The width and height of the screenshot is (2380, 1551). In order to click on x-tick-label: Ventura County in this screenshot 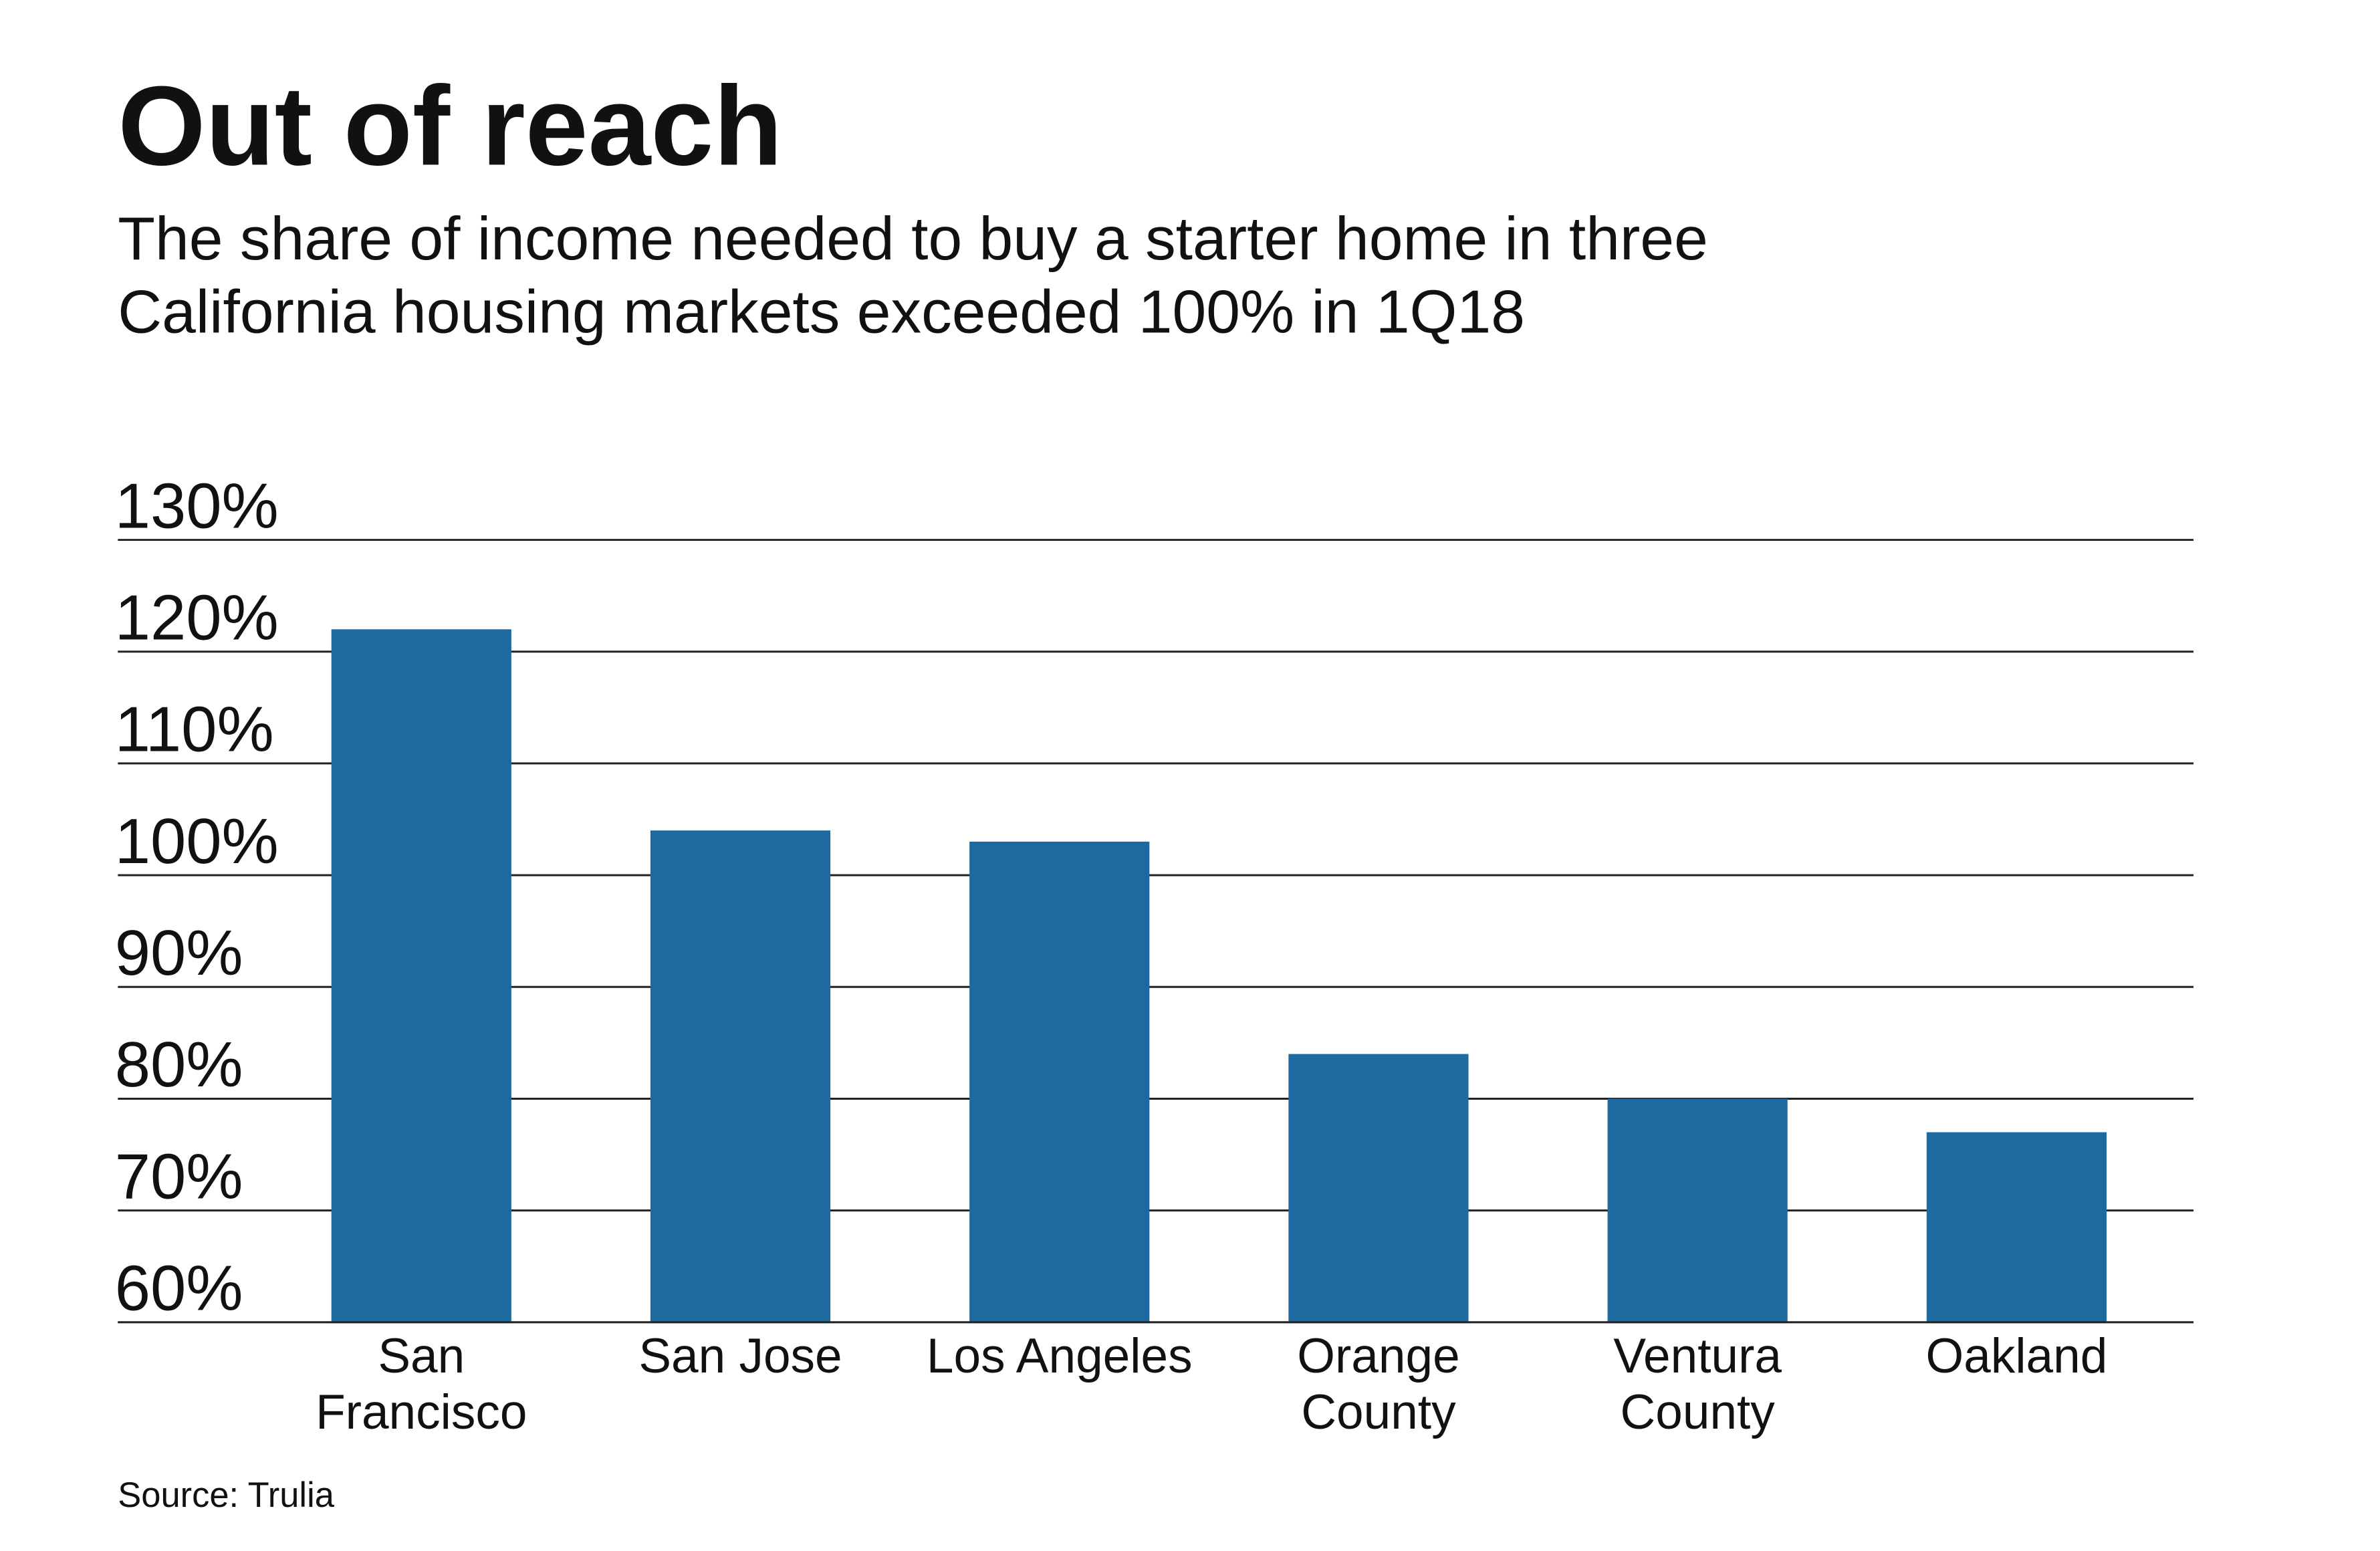, I will do `click(1697, 1384)`.